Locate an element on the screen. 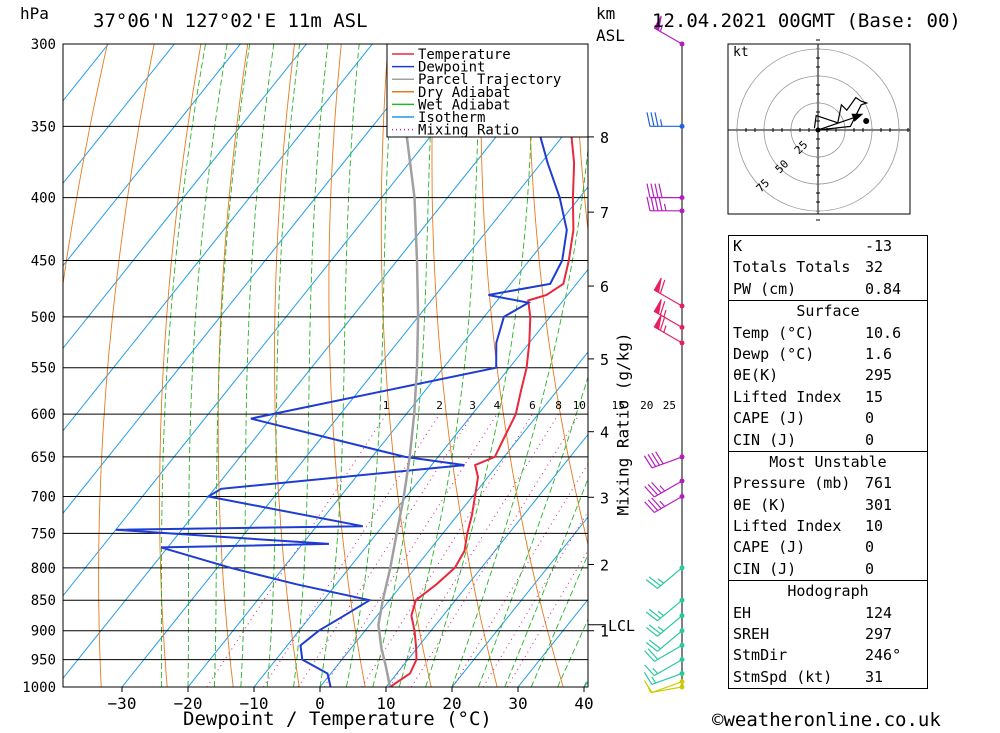 The width and height of the screenshot is (1000, 733). index-label: θE (K) is located at coordinates (760, 504).